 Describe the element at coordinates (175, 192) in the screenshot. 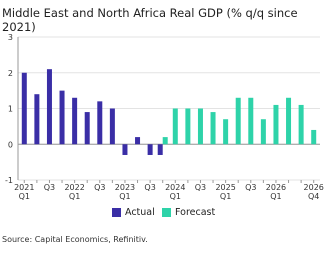

I see `x-tick-label: 2024 Q1` at that location.